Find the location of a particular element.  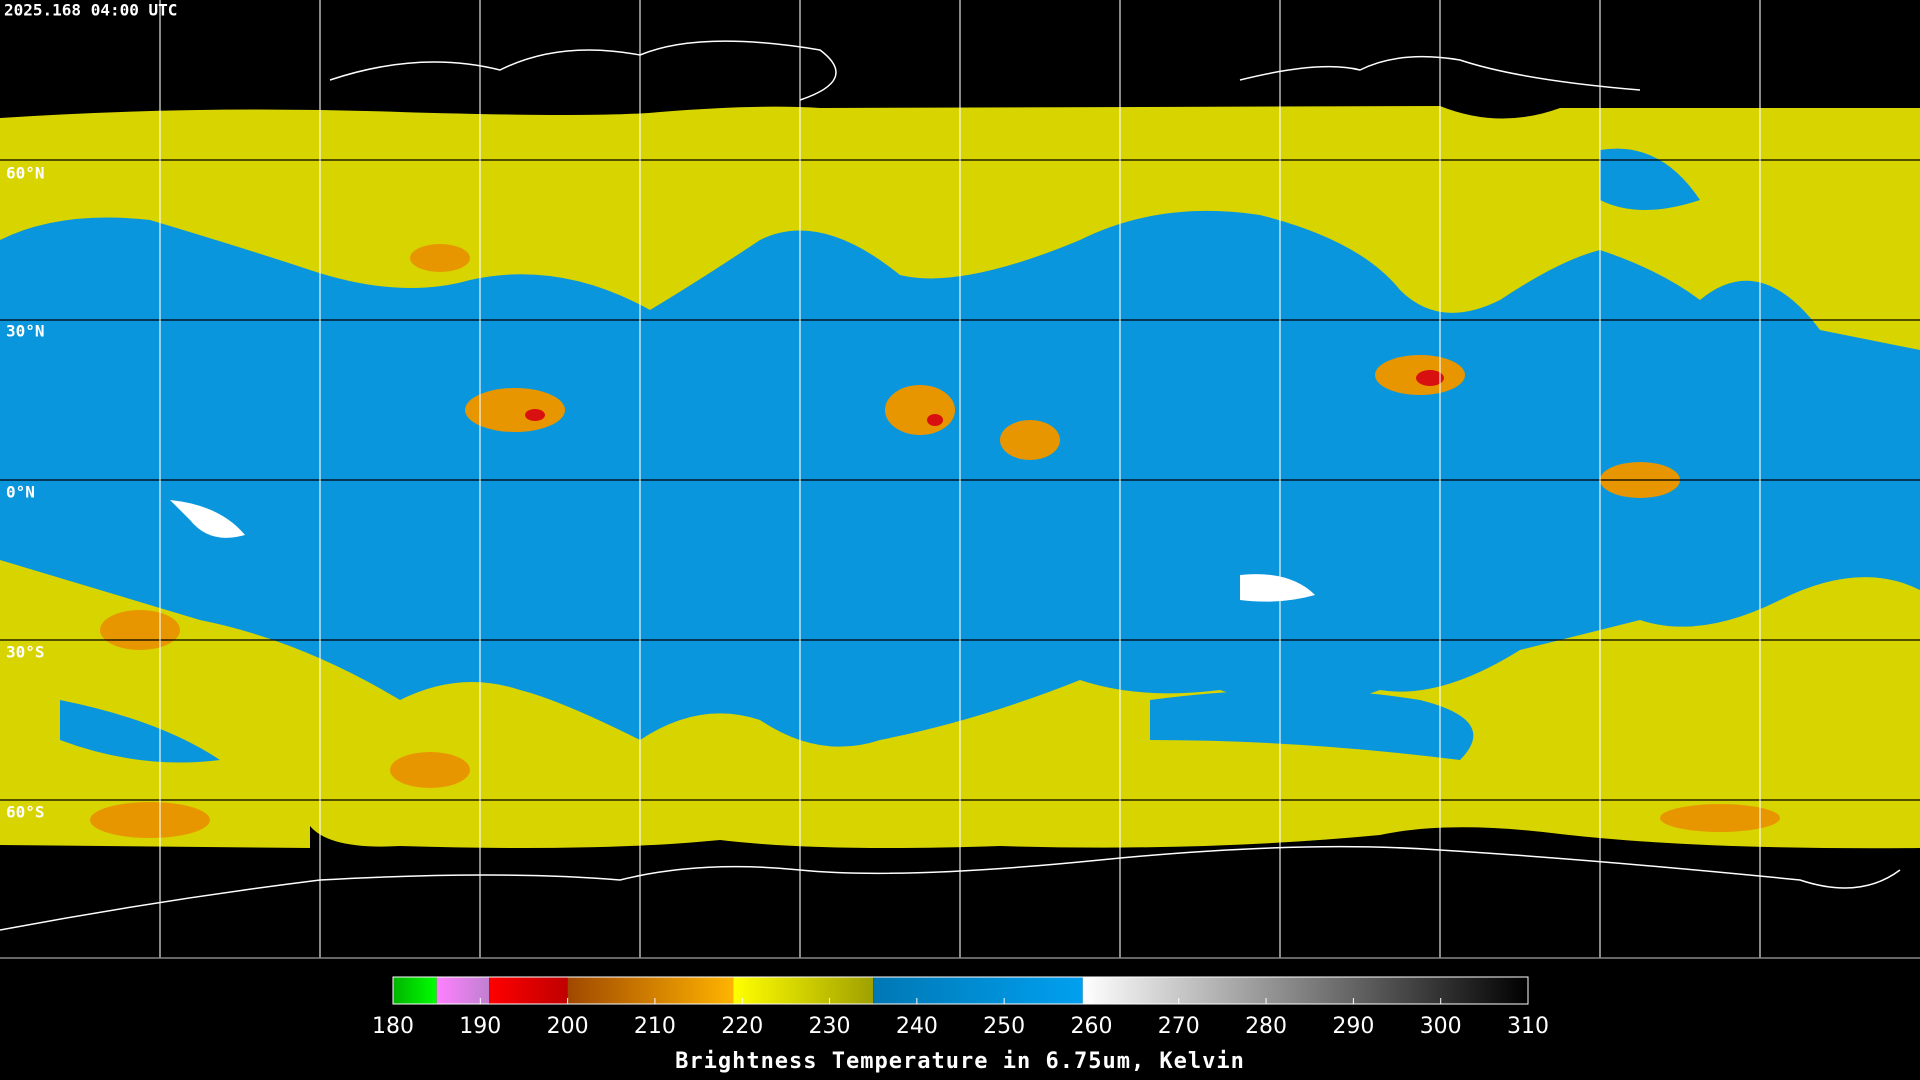

colorbar-tick-label: 220 is located at coordinates (742, 1026).